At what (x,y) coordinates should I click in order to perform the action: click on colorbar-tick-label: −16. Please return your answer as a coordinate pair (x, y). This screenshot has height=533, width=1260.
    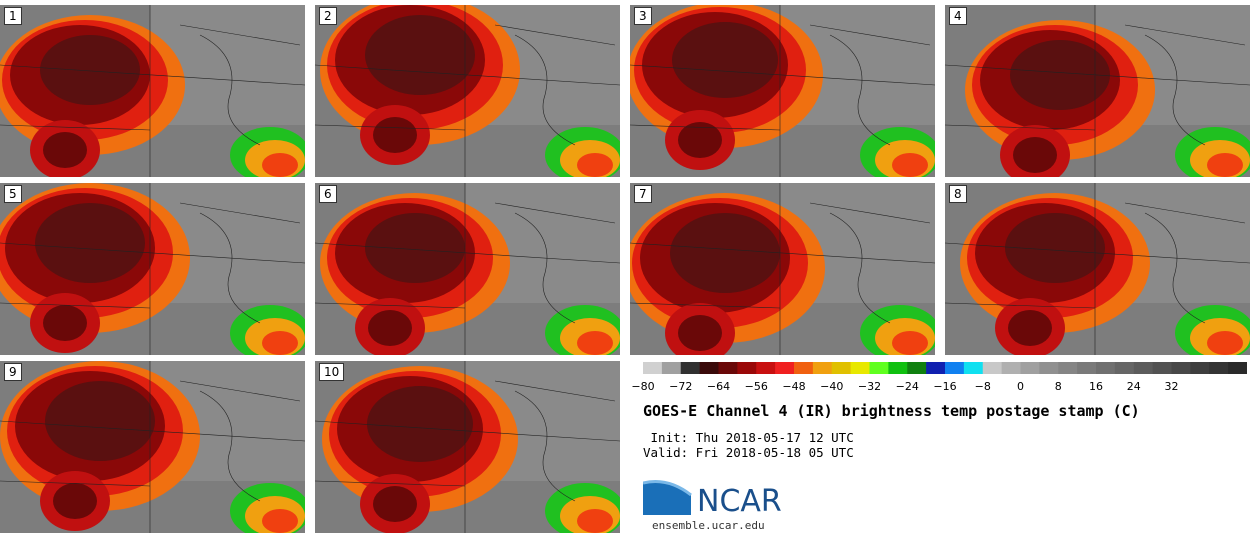
    Looking at the image, I should click on (945, 386).